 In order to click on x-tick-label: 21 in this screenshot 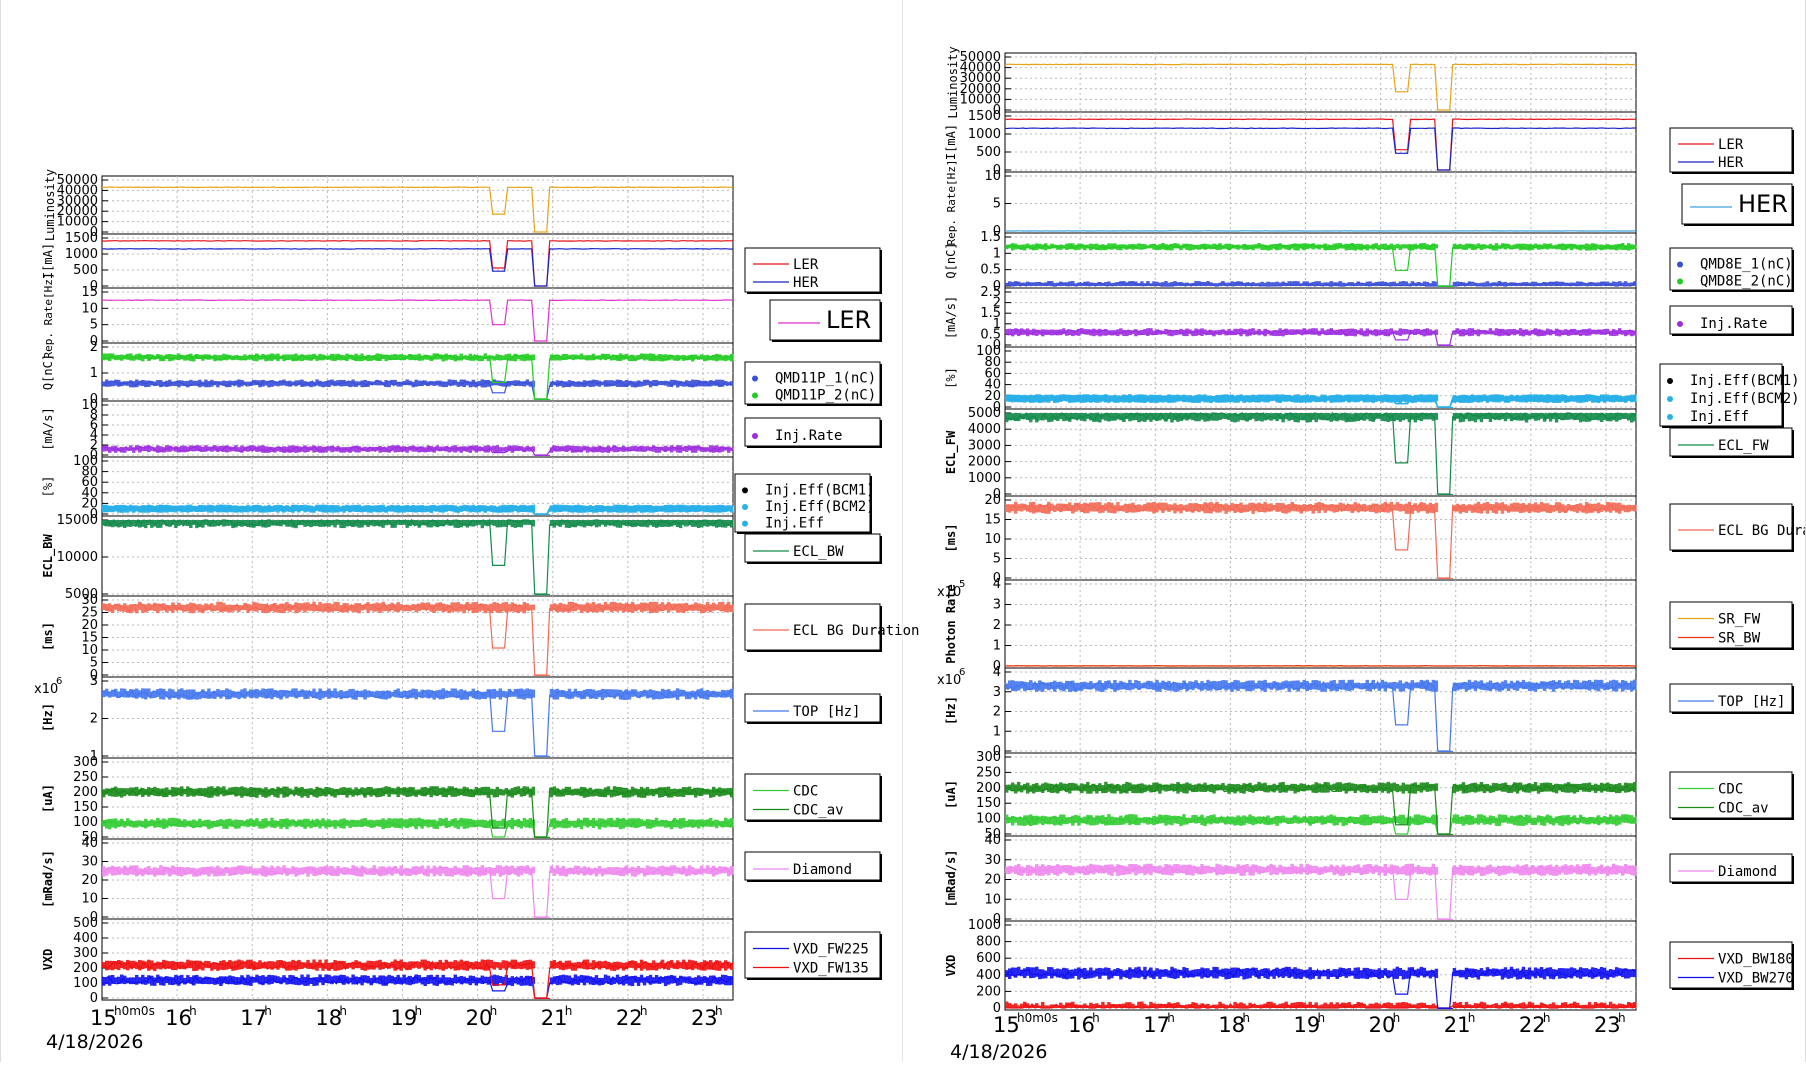, I will do `click(554, 1018)`.